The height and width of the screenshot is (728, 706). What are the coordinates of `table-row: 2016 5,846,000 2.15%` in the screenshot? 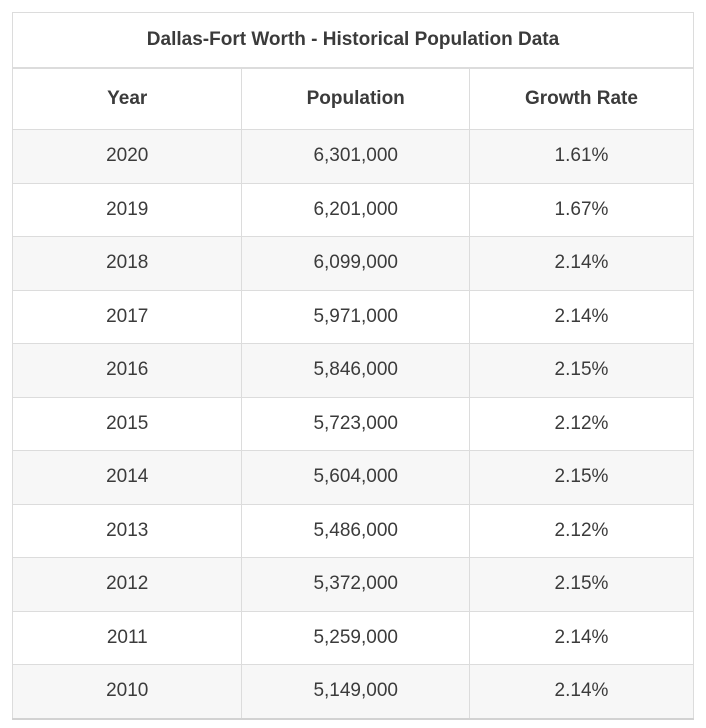 It's located at (353, 370).